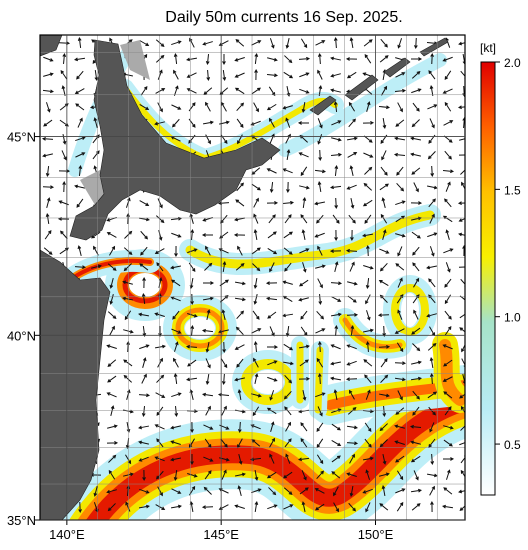 The width and height of the screenshot is (528, 550). Describe the element at coordinates (67, 534) in the screenshot. I see `x-tick-label: 140°E` at that location.